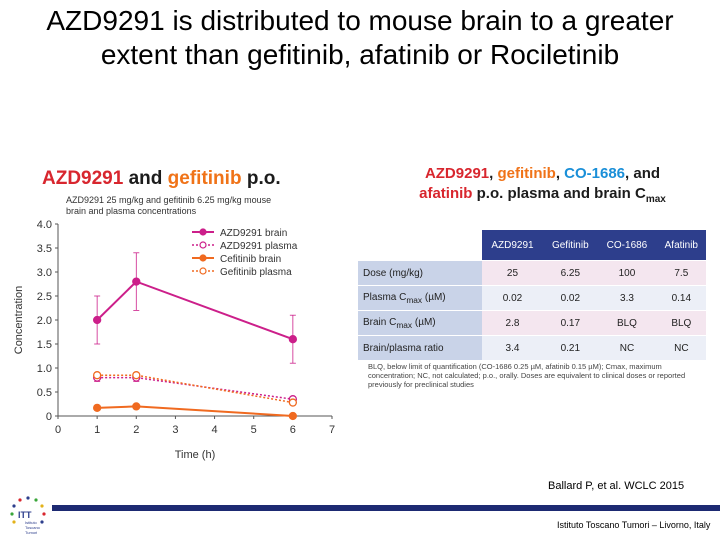 This screenshot has width=720, height=540. What do you see at coordinates (681, 273) in the screenshot?
I see `table-cell: 7.5` at bounding box center [681, 273].